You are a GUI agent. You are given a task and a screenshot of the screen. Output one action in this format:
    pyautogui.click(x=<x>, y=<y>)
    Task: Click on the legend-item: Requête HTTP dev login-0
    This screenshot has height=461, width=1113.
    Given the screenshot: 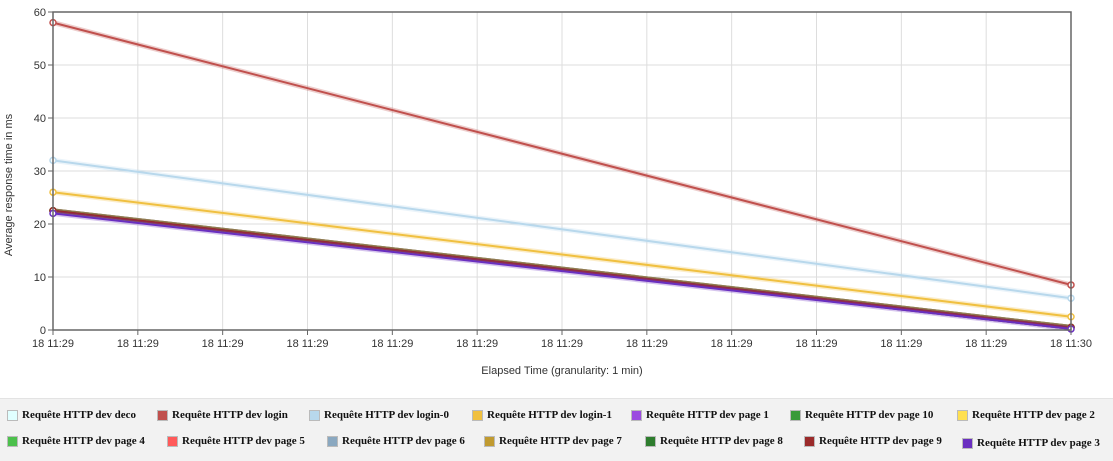 What is the action you would take?
    pyautogui.click(x=379, y=415)
    